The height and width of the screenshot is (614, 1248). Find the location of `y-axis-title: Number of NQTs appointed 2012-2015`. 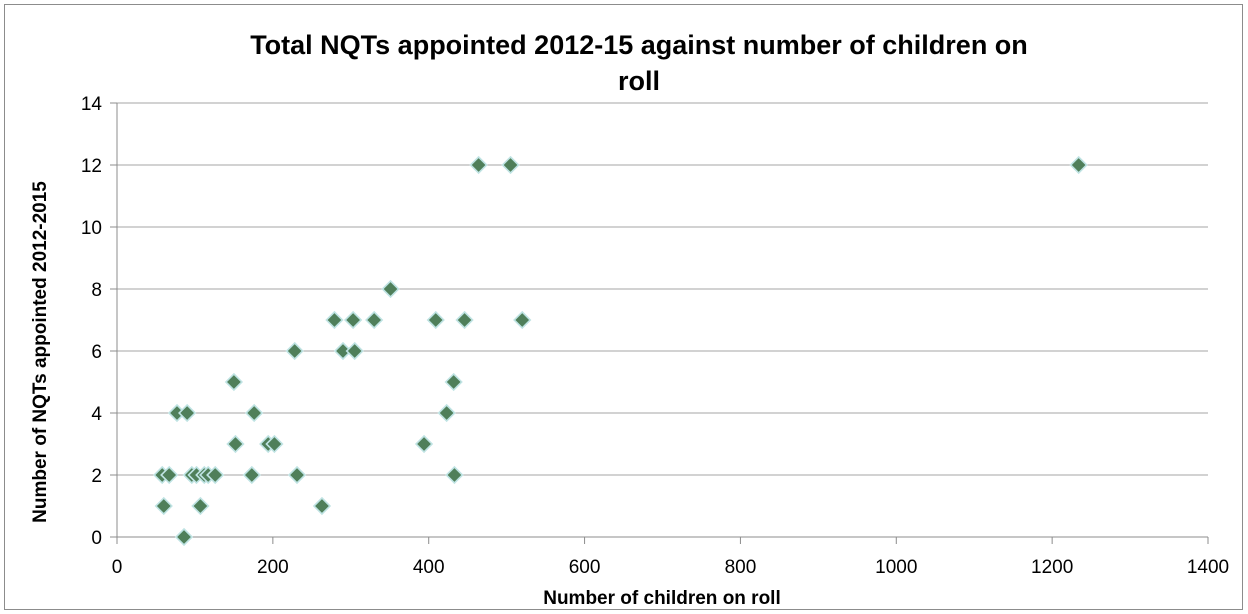

y-axis-title: Number of NQTs appointed 2012-2015 is located at coordinates (40, 352).